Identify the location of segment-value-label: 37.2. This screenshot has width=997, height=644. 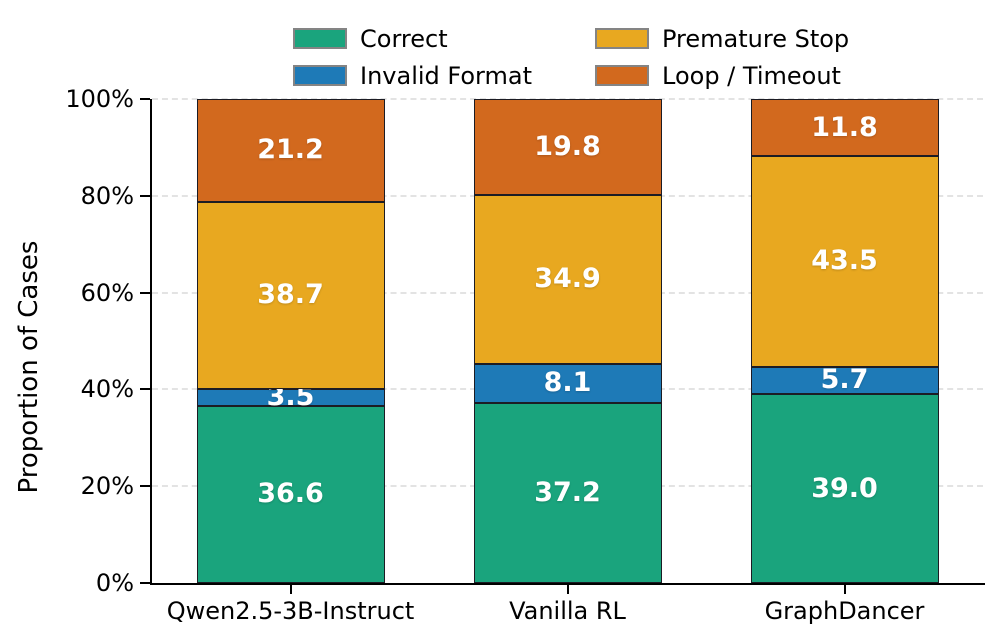
(567, 492).